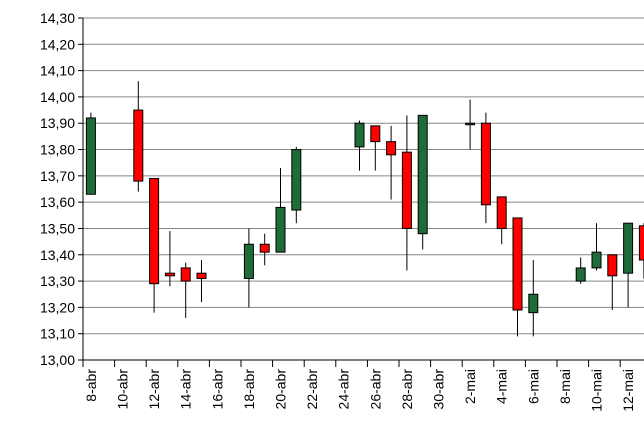  Describe the element at coordinates (57, 71) in the screenshot. I see `y-tick-label: 14,10` at that location.